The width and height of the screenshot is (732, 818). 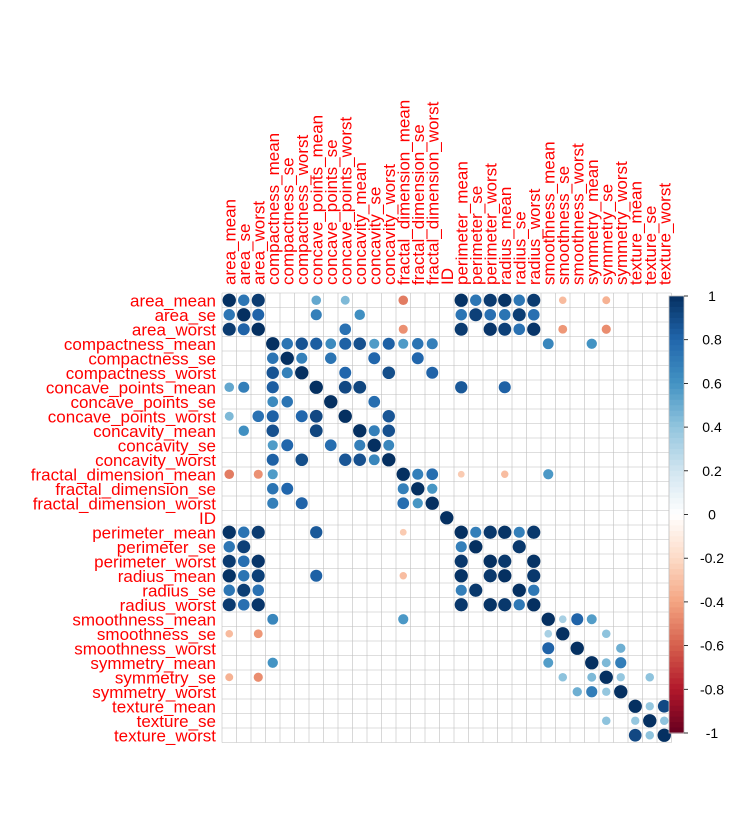 What do you see at coordinates (505, 576) in the screenshot?
I see `correlation-cell-radius-mean-radius-mean` at bounding box center [505, 576].